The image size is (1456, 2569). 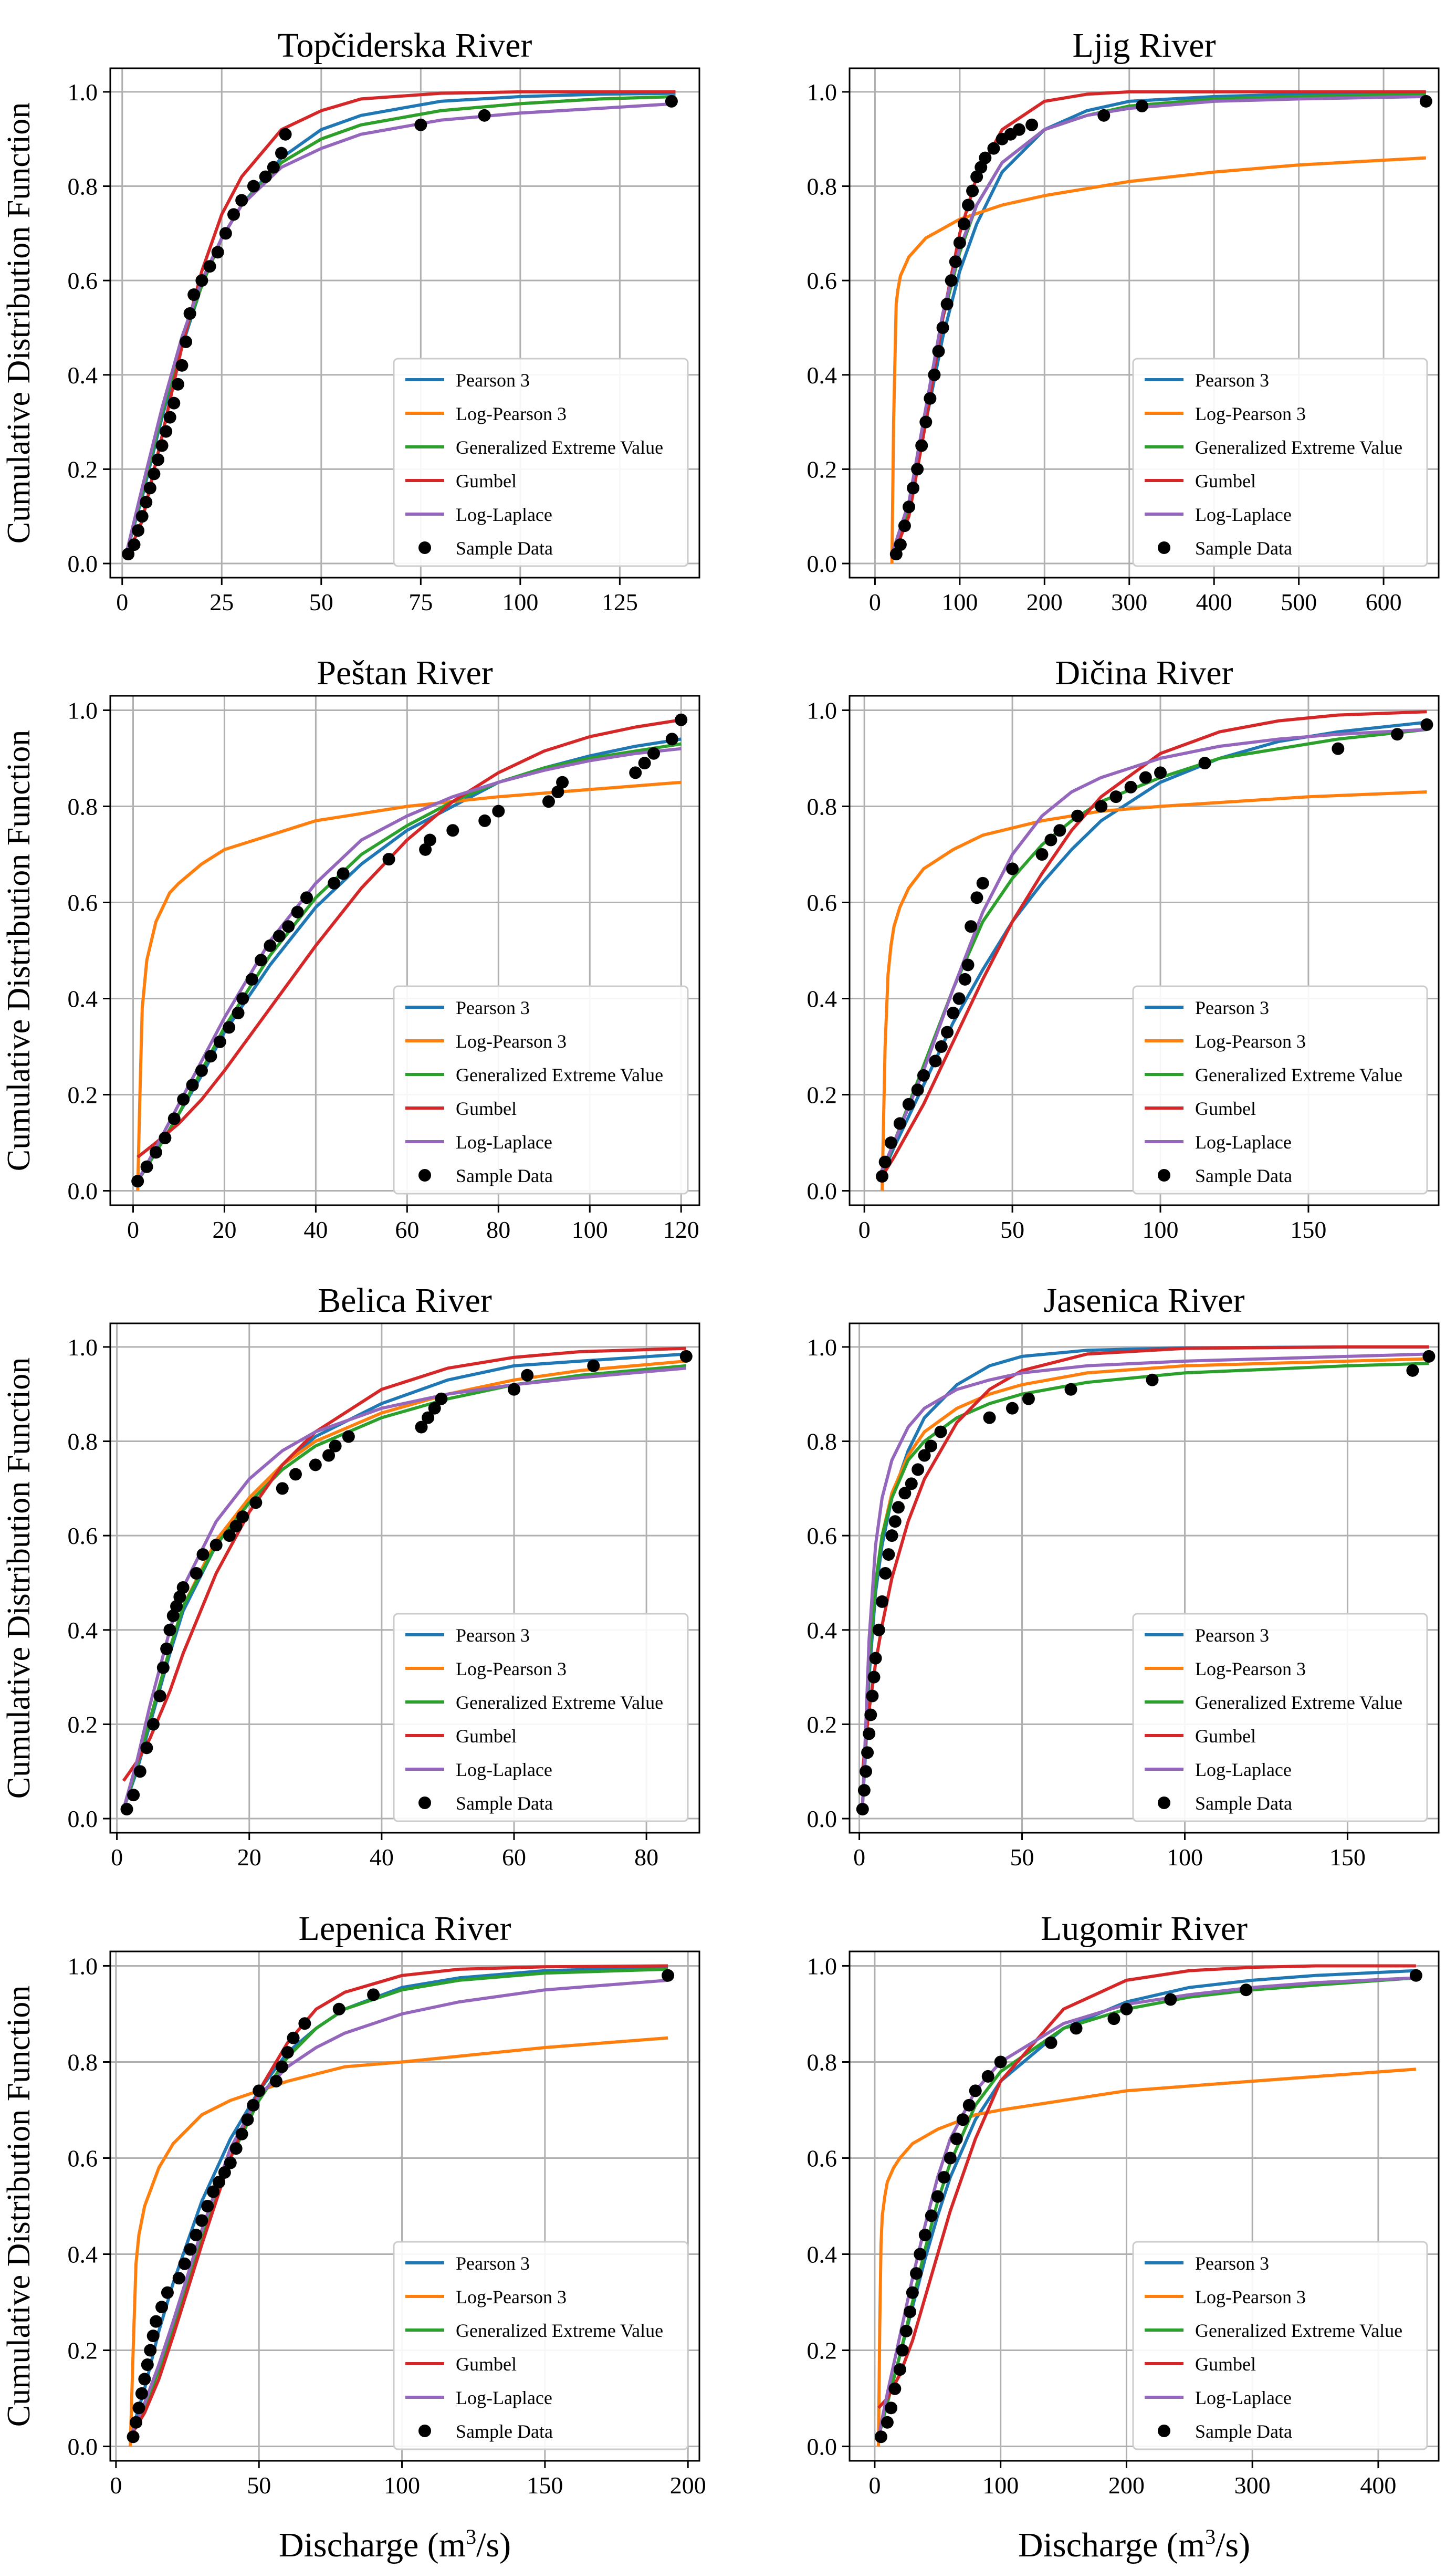 I want to click on panel-5-ytick-label: 0.4, so click(x=83, y=1630).